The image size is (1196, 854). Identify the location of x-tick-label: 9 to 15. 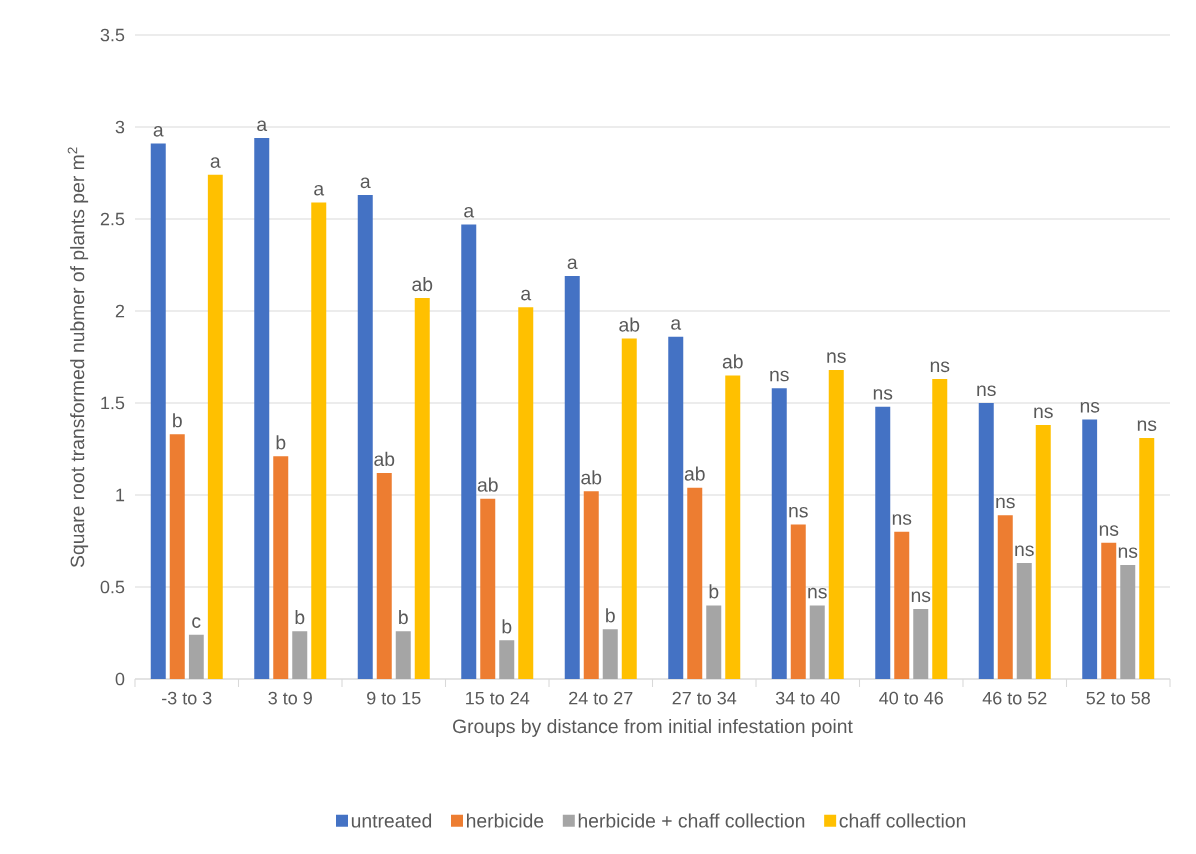
(394, 698).